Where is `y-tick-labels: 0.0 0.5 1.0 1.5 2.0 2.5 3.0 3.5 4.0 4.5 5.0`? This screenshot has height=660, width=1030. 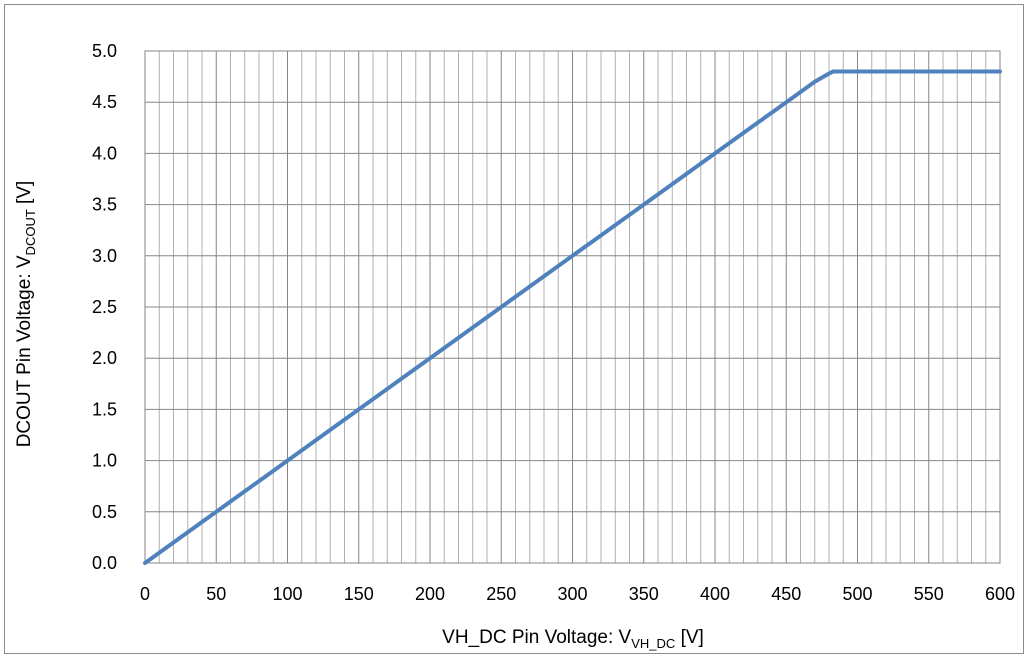
y-tick-labels: 0.0 0.5 1.0 1.5 2.0 2.5 3.0 3.5 4.0 4.5 5.0 is located at coordinates (104, 307).